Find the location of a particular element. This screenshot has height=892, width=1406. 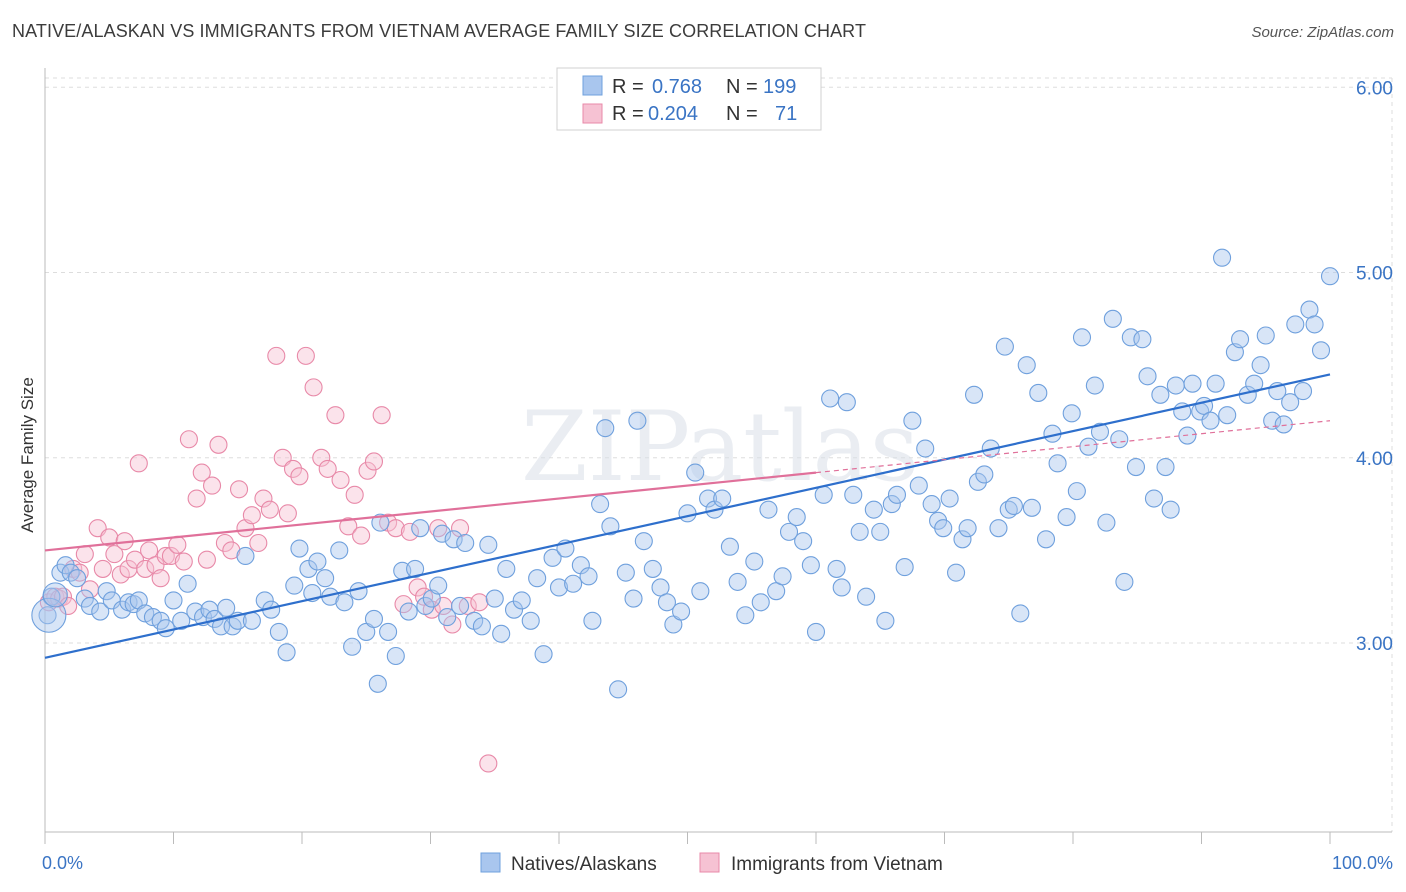

x-tick-label-end: 100.0% is located at coordinates (1362, 863).